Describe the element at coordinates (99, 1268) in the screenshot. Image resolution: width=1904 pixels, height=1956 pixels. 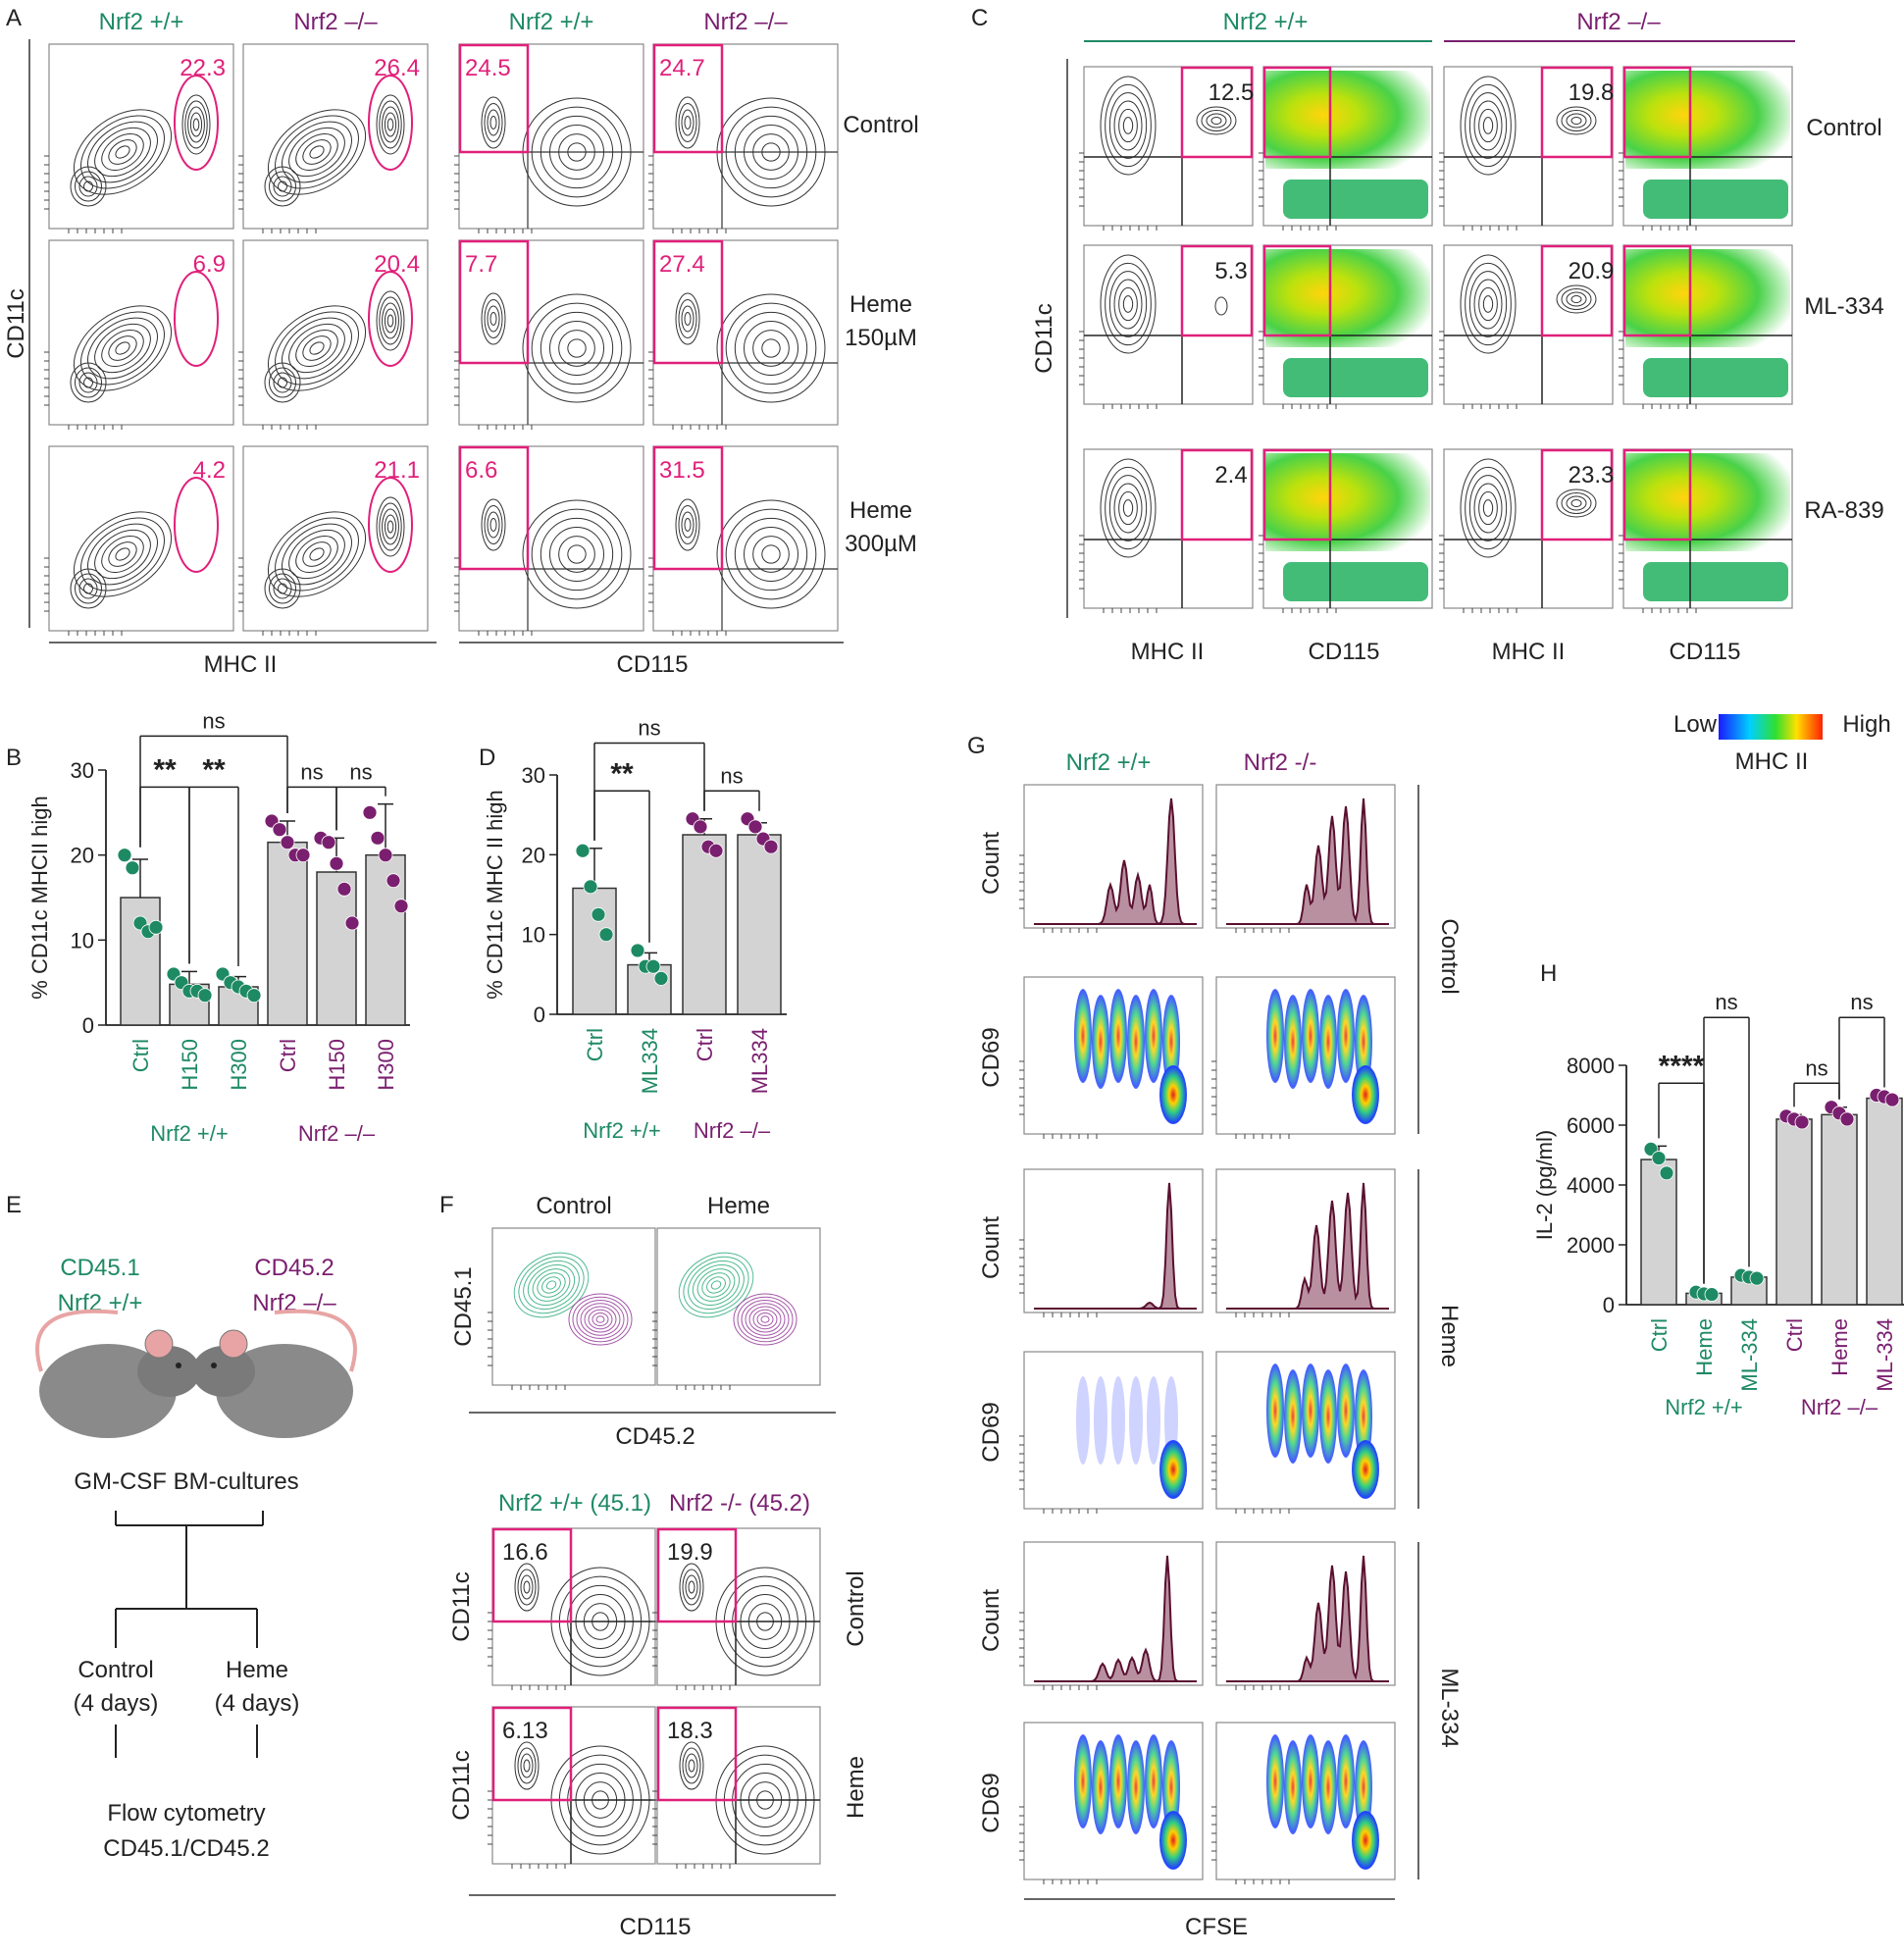
I see `label: CD45.1` at that location.